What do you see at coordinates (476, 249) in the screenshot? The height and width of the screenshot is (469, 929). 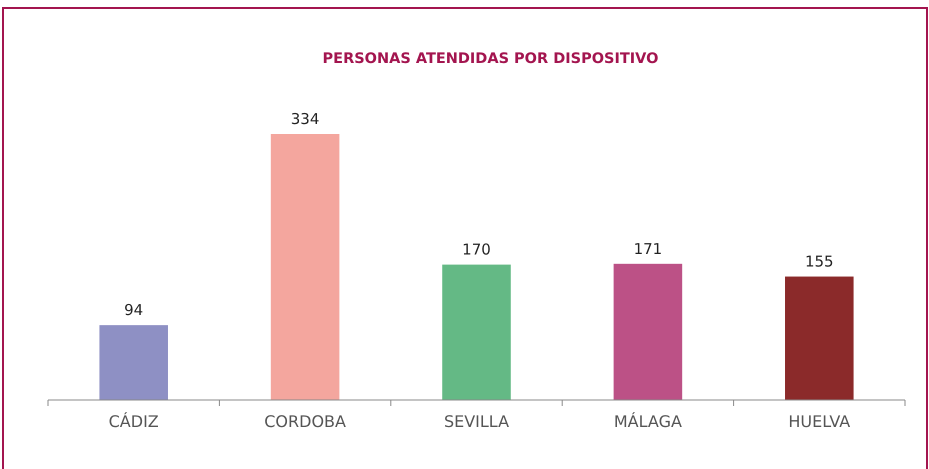 I see `data-label: 170` at bounding box center [476, 249].